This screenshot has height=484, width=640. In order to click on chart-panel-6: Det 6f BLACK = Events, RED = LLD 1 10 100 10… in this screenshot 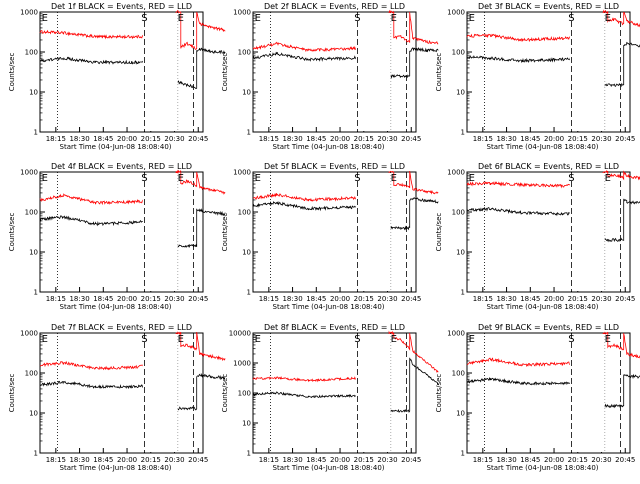, I will do `click(537, 236)`.